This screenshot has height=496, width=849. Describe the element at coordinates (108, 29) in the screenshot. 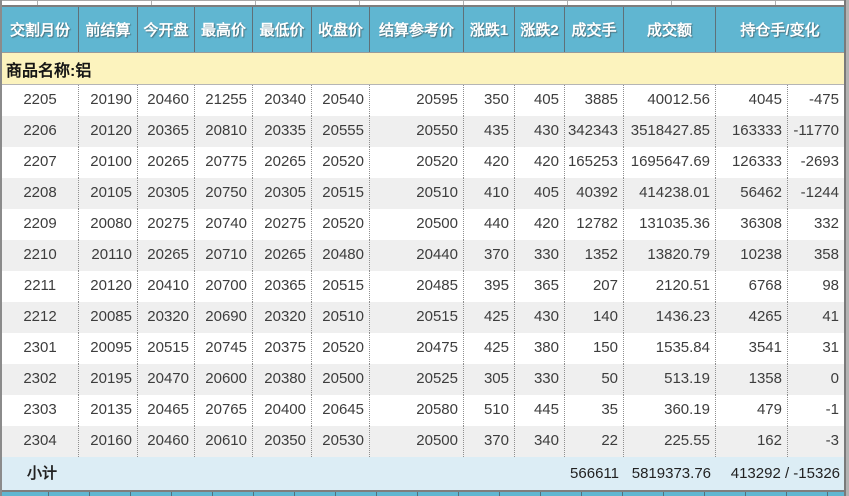

I see `column-header-prev-settle: 前结算` at that location.